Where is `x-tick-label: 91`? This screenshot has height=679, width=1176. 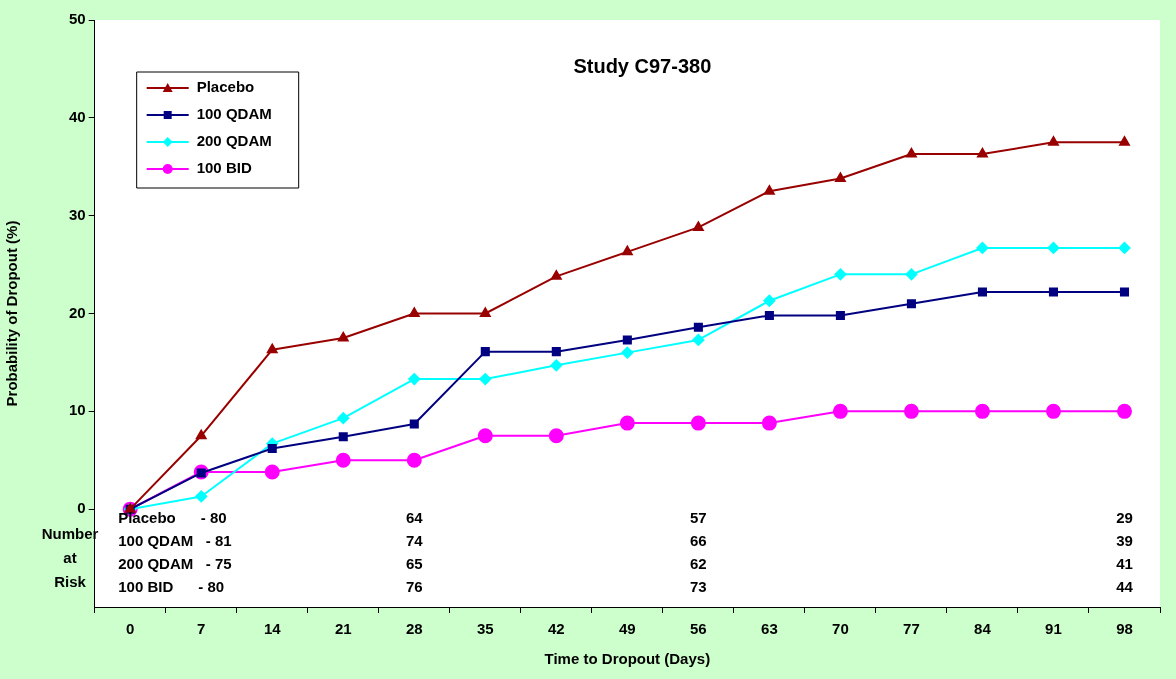
x-tick-label: 91 is located at coordinates (1053, 629).